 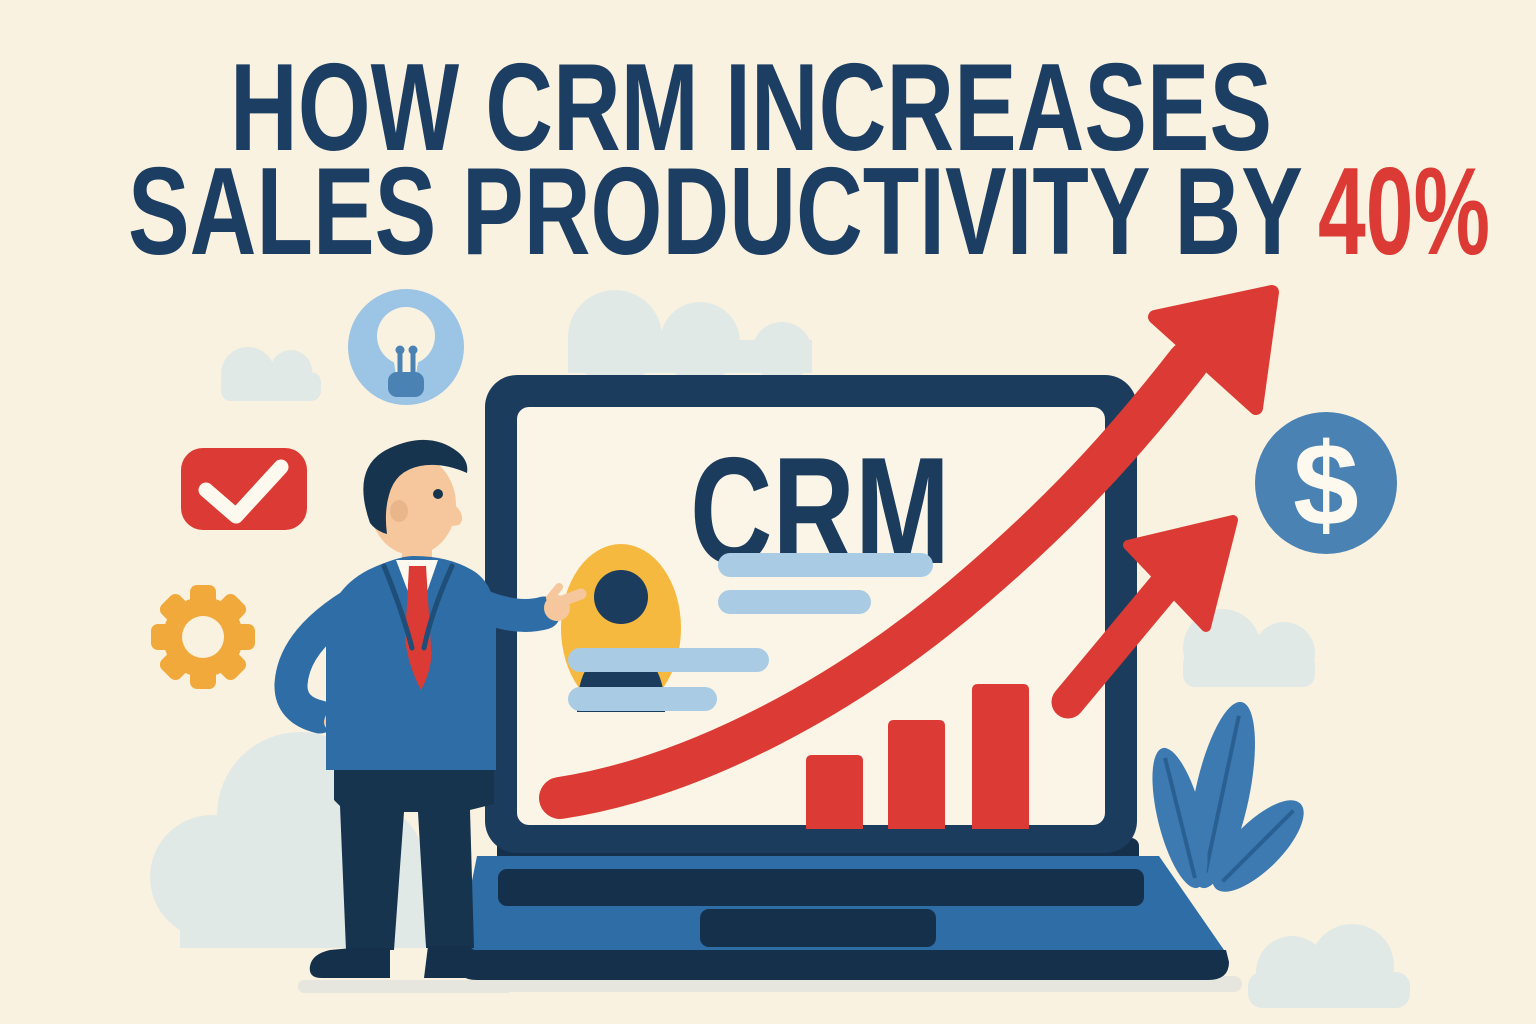 I want to click on pointing-hand, so click(x=565, y=602).